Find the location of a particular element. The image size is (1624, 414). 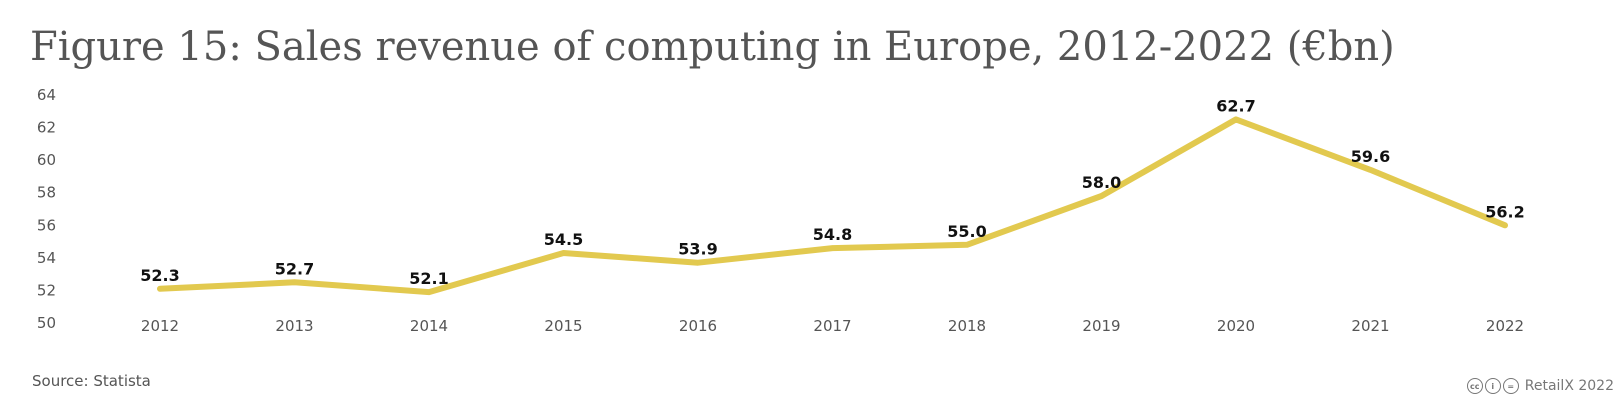

data-label: 54.5 is located at coordinates (563, 239).